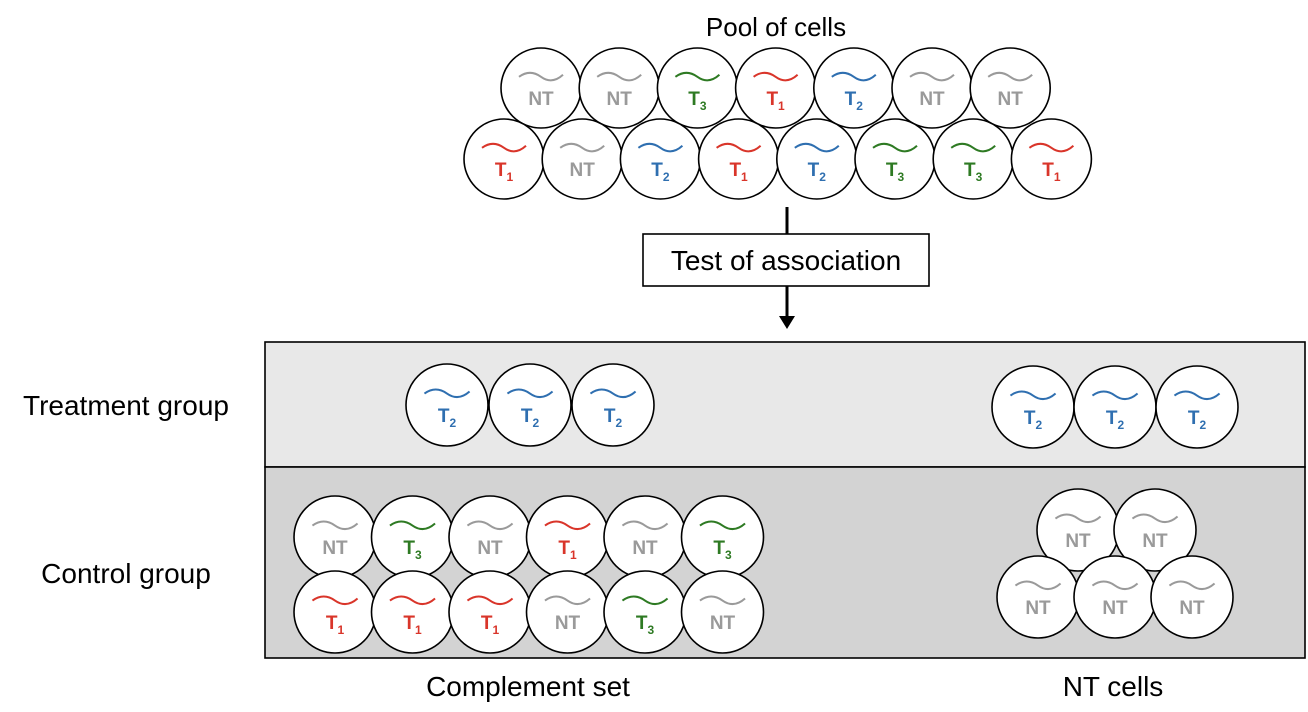 The height and width of the screenshot is (712, 1308). What do you see at coordinates (1113, 686) in the screenshot?
I see `nt-cells-label: NT cells` at bounding box center [1113, 686].